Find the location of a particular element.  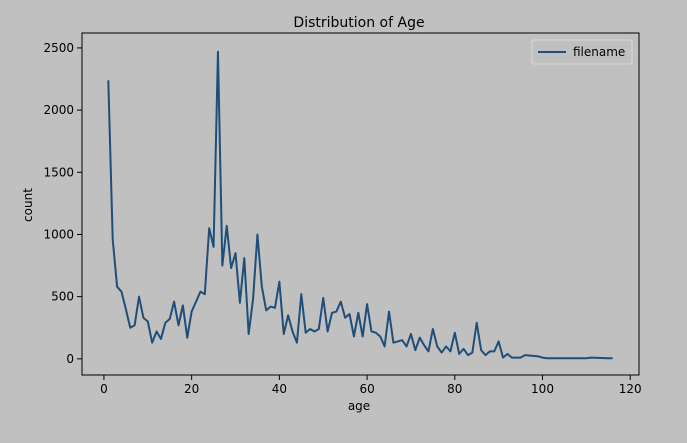

x-axis: 0 20 40 60 80 100 120 is located at coordinates (371, 385).